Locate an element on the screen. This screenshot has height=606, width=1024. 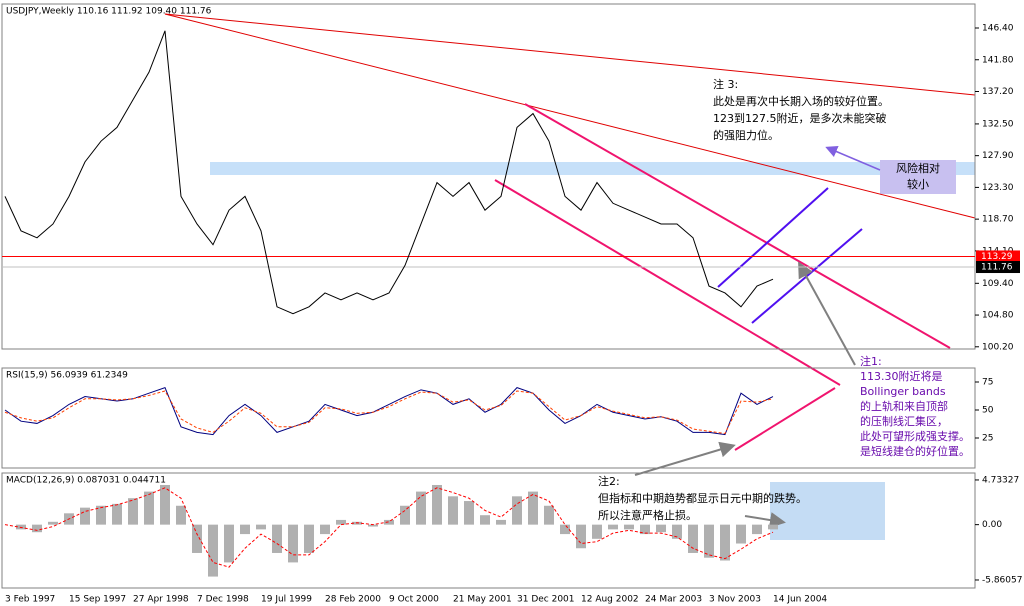
trend-line is located at coordinates (570, 54).